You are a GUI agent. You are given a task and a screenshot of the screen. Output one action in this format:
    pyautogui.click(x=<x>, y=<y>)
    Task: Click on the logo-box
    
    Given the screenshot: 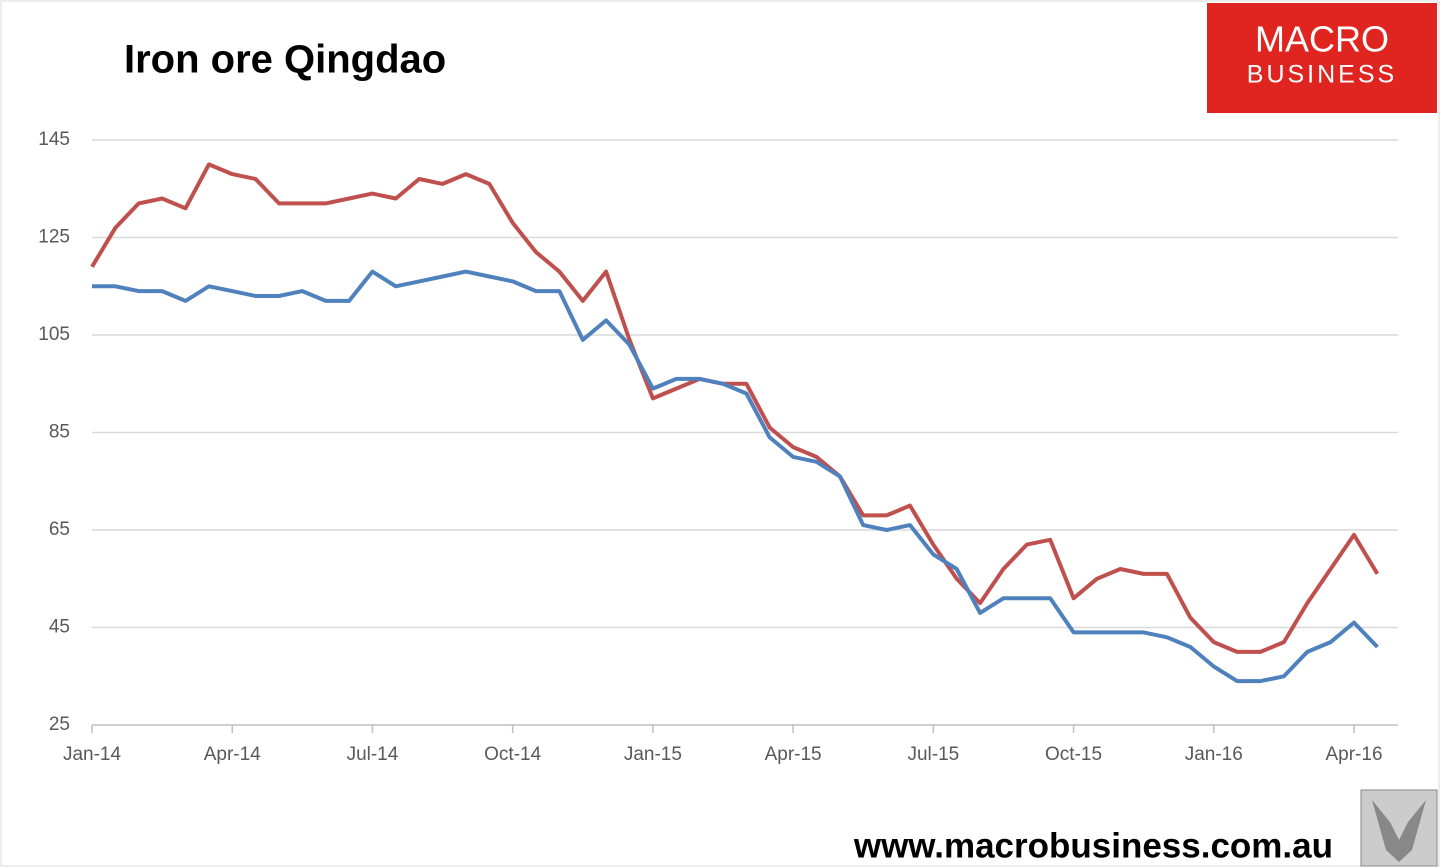 What is the action you would take?
    pyautogui.click(x=1322, y=58)
    